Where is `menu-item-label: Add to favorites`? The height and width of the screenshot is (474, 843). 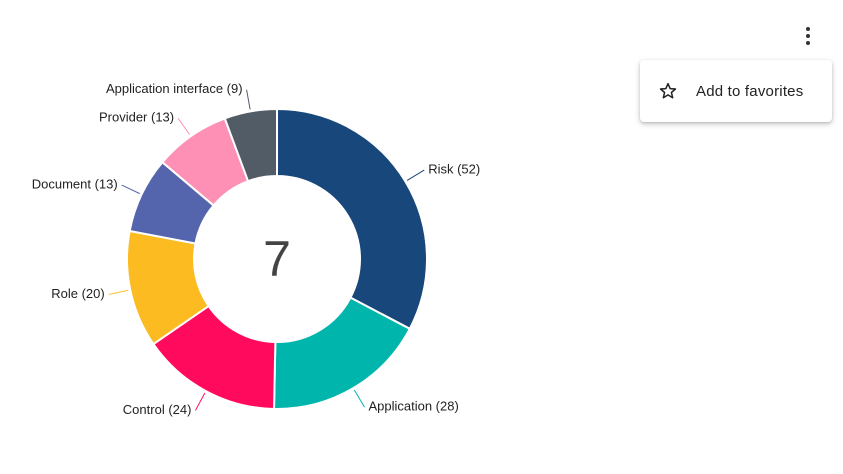
menu-item-label: Add to favorites is located at coordinates (750, 91).